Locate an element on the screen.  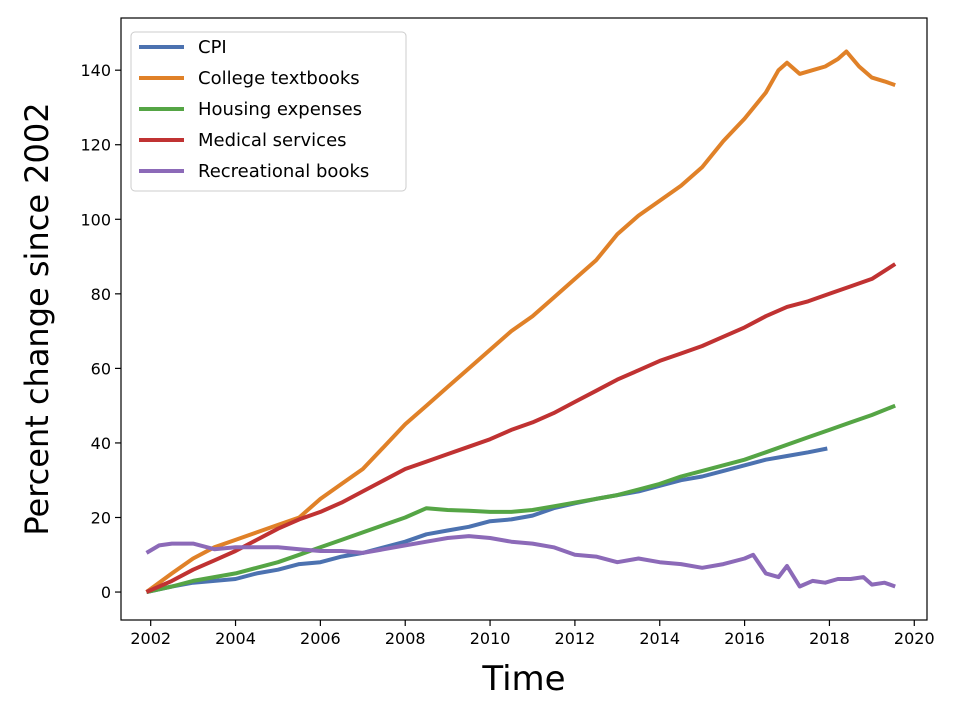
x-axis: 2002 2004 2006 2008 2010 2012 2014 2016 2018 2020 is located at coordinates (532, 634).